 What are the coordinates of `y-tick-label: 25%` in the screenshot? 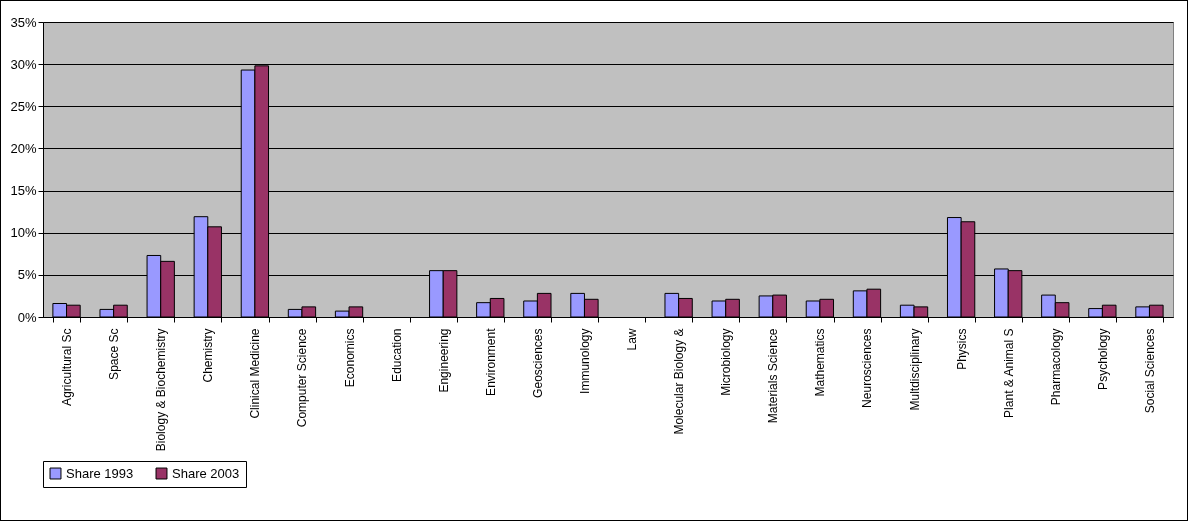 It's located at (23, 106).